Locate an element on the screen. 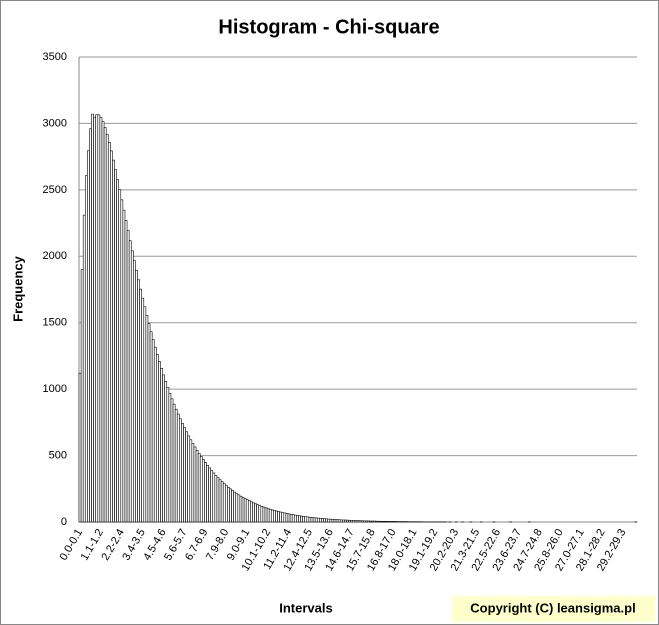  x-axis-label: Intervals is located at coordinates (305, 607).